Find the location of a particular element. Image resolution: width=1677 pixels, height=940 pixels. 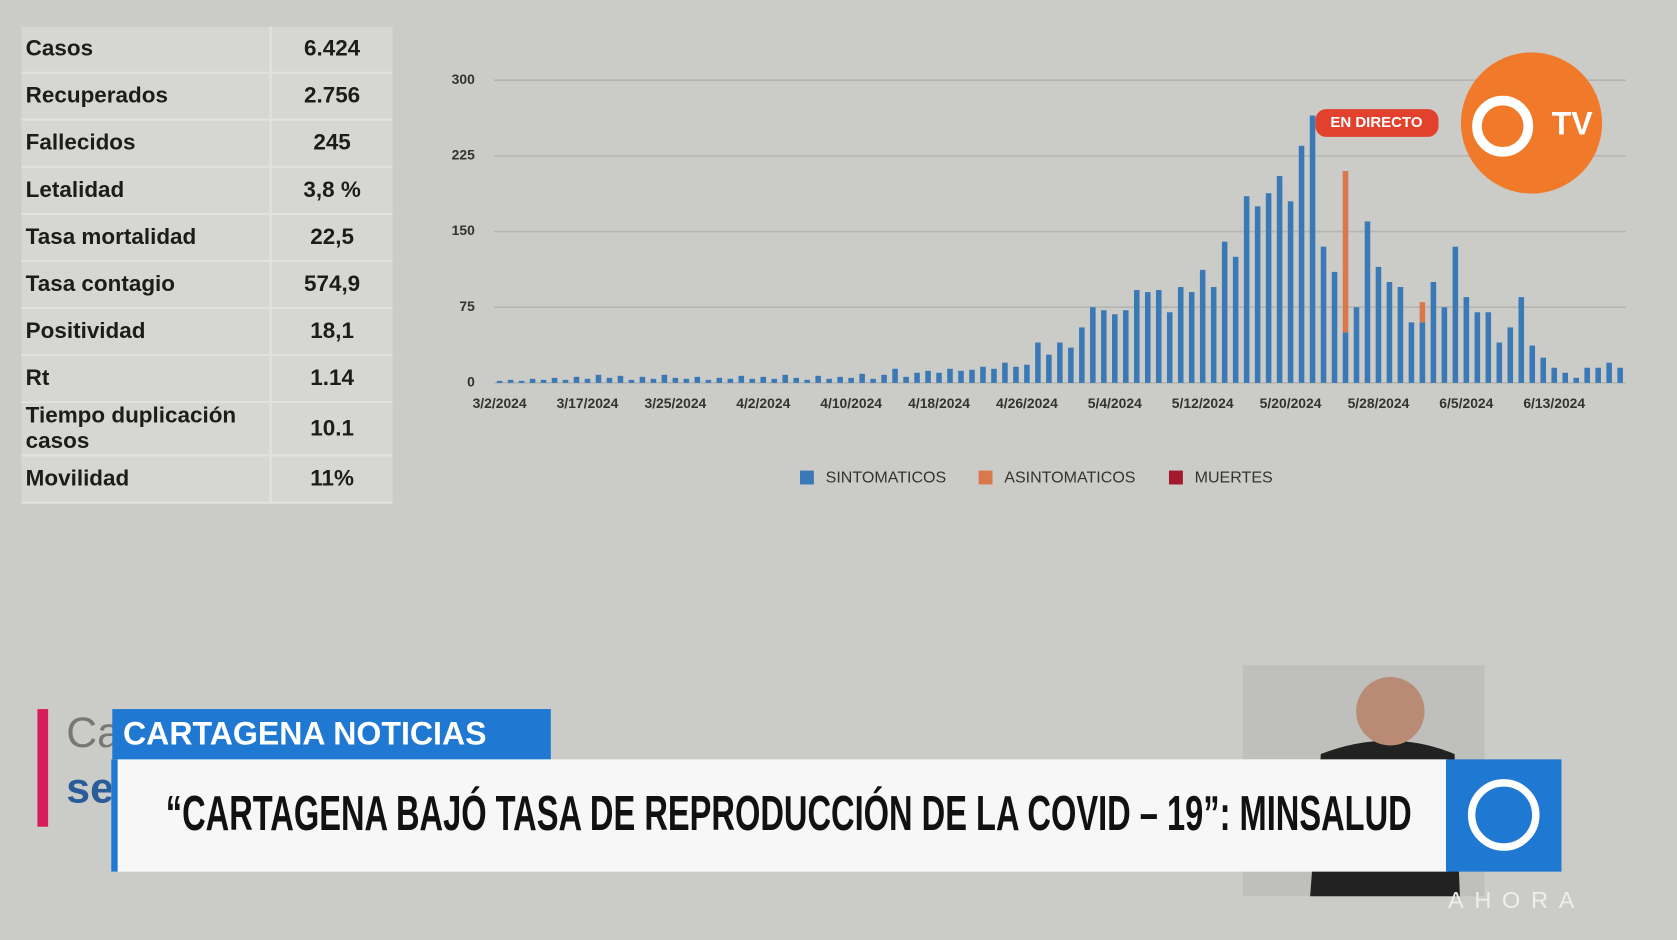

y-tick-label: 150 is located at coordinates (463, 230).